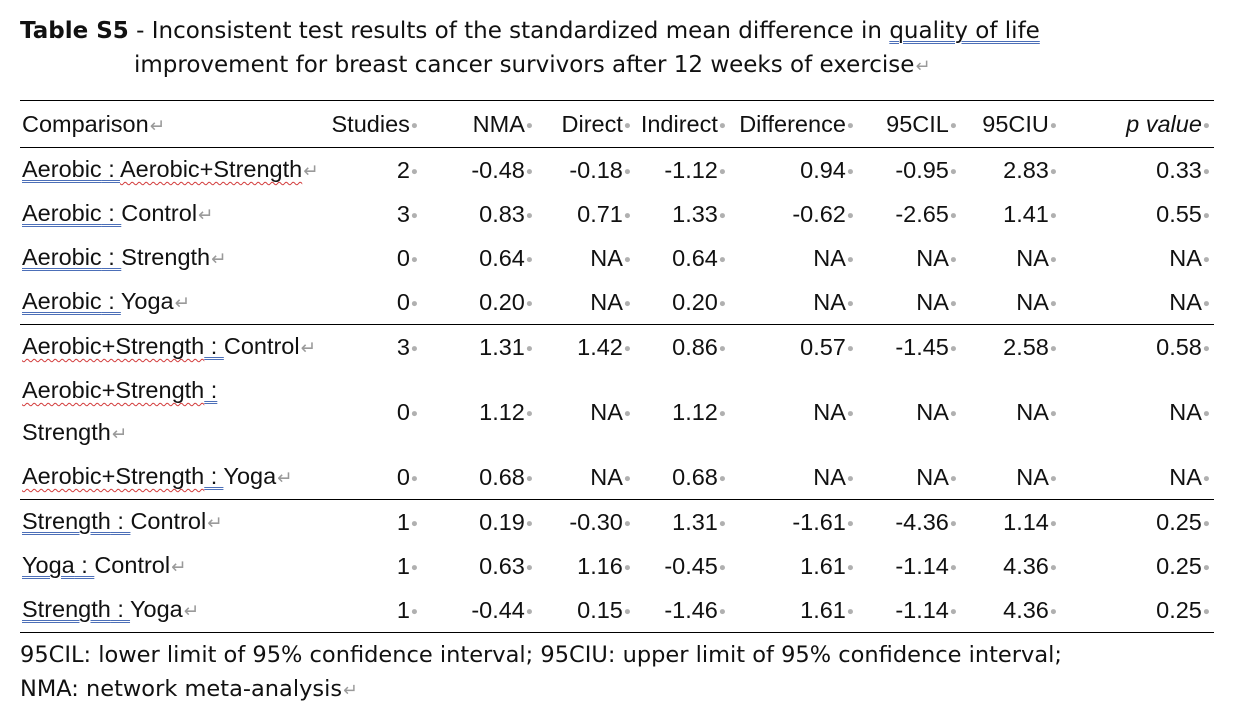 The image size is (1252, 715). I want to click on cell-nma: 0.19●, so click(479, 521).